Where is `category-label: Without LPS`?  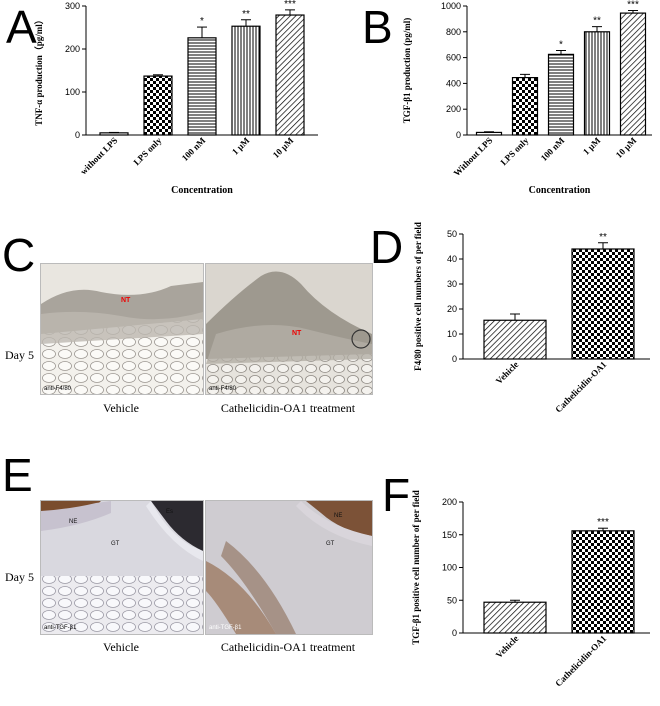
category-label: Without LPS is located at coordinates (473, 156).